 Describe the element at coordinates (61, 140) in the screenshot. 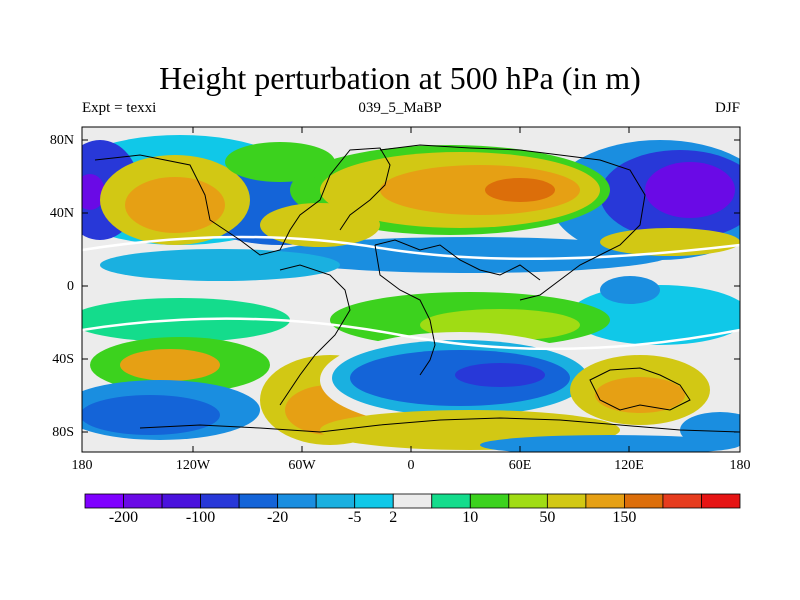

I see `lat-tick-label: 80N` at that location.